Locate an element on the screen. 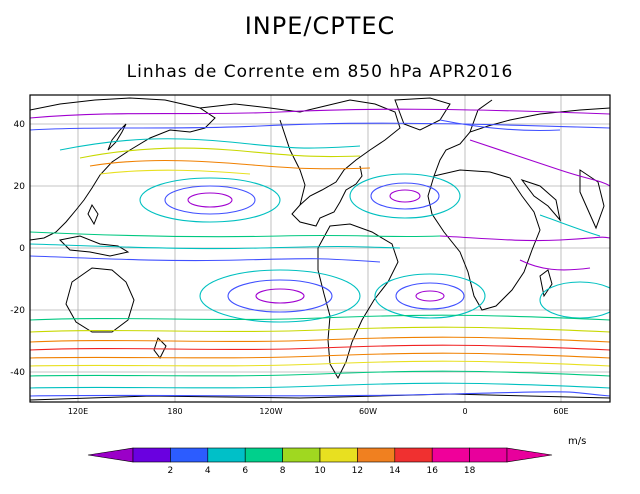  colorbar-label: 10 is located at coordinates (320, 471).